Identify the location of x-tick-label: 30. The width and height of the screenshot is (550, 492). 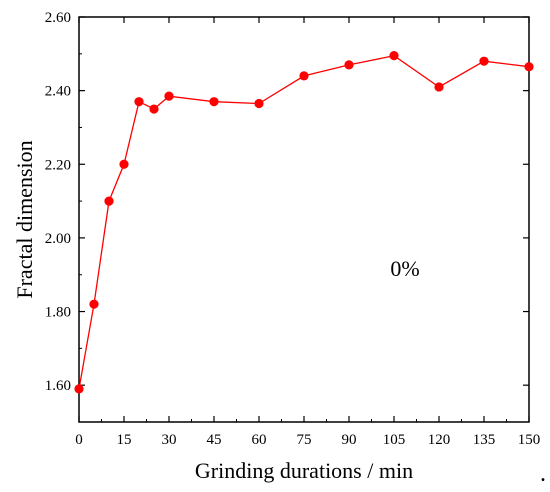
(169, 440).